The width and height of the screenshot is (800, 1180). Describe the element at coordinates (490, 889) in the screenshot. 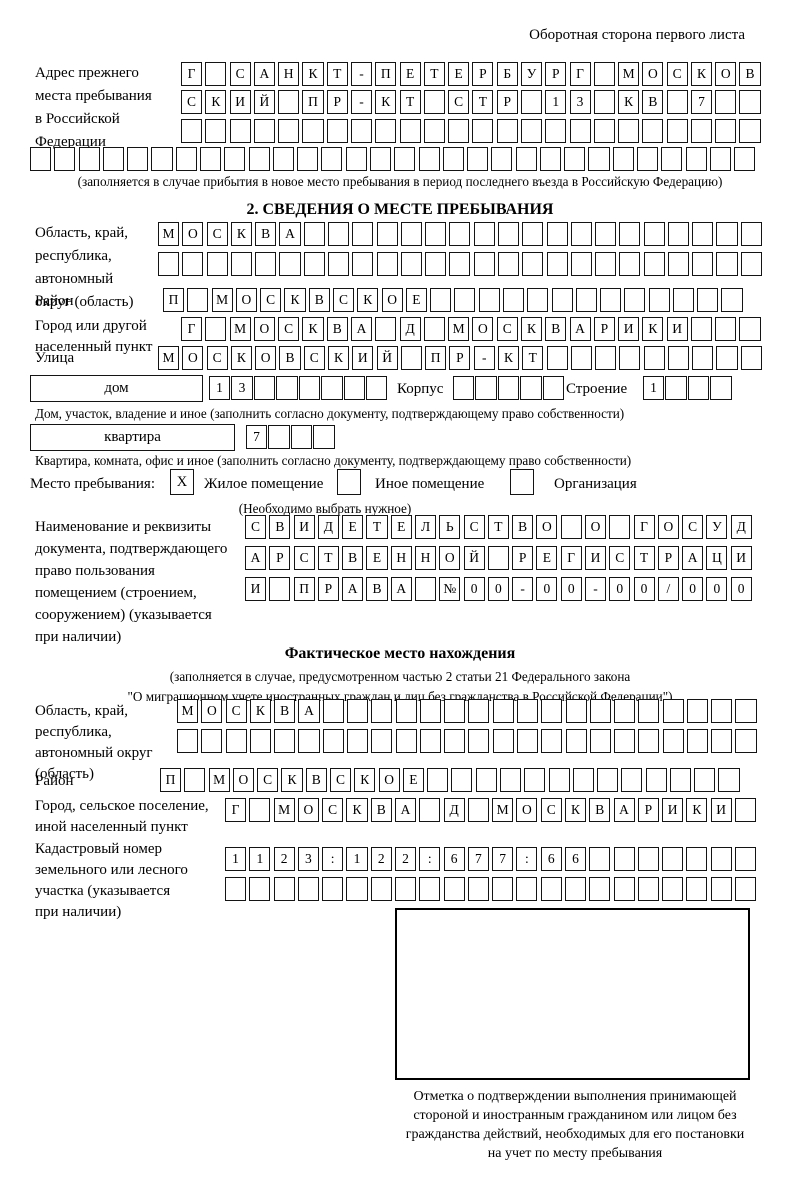

I see `kadastr-row-2-input` at that location.